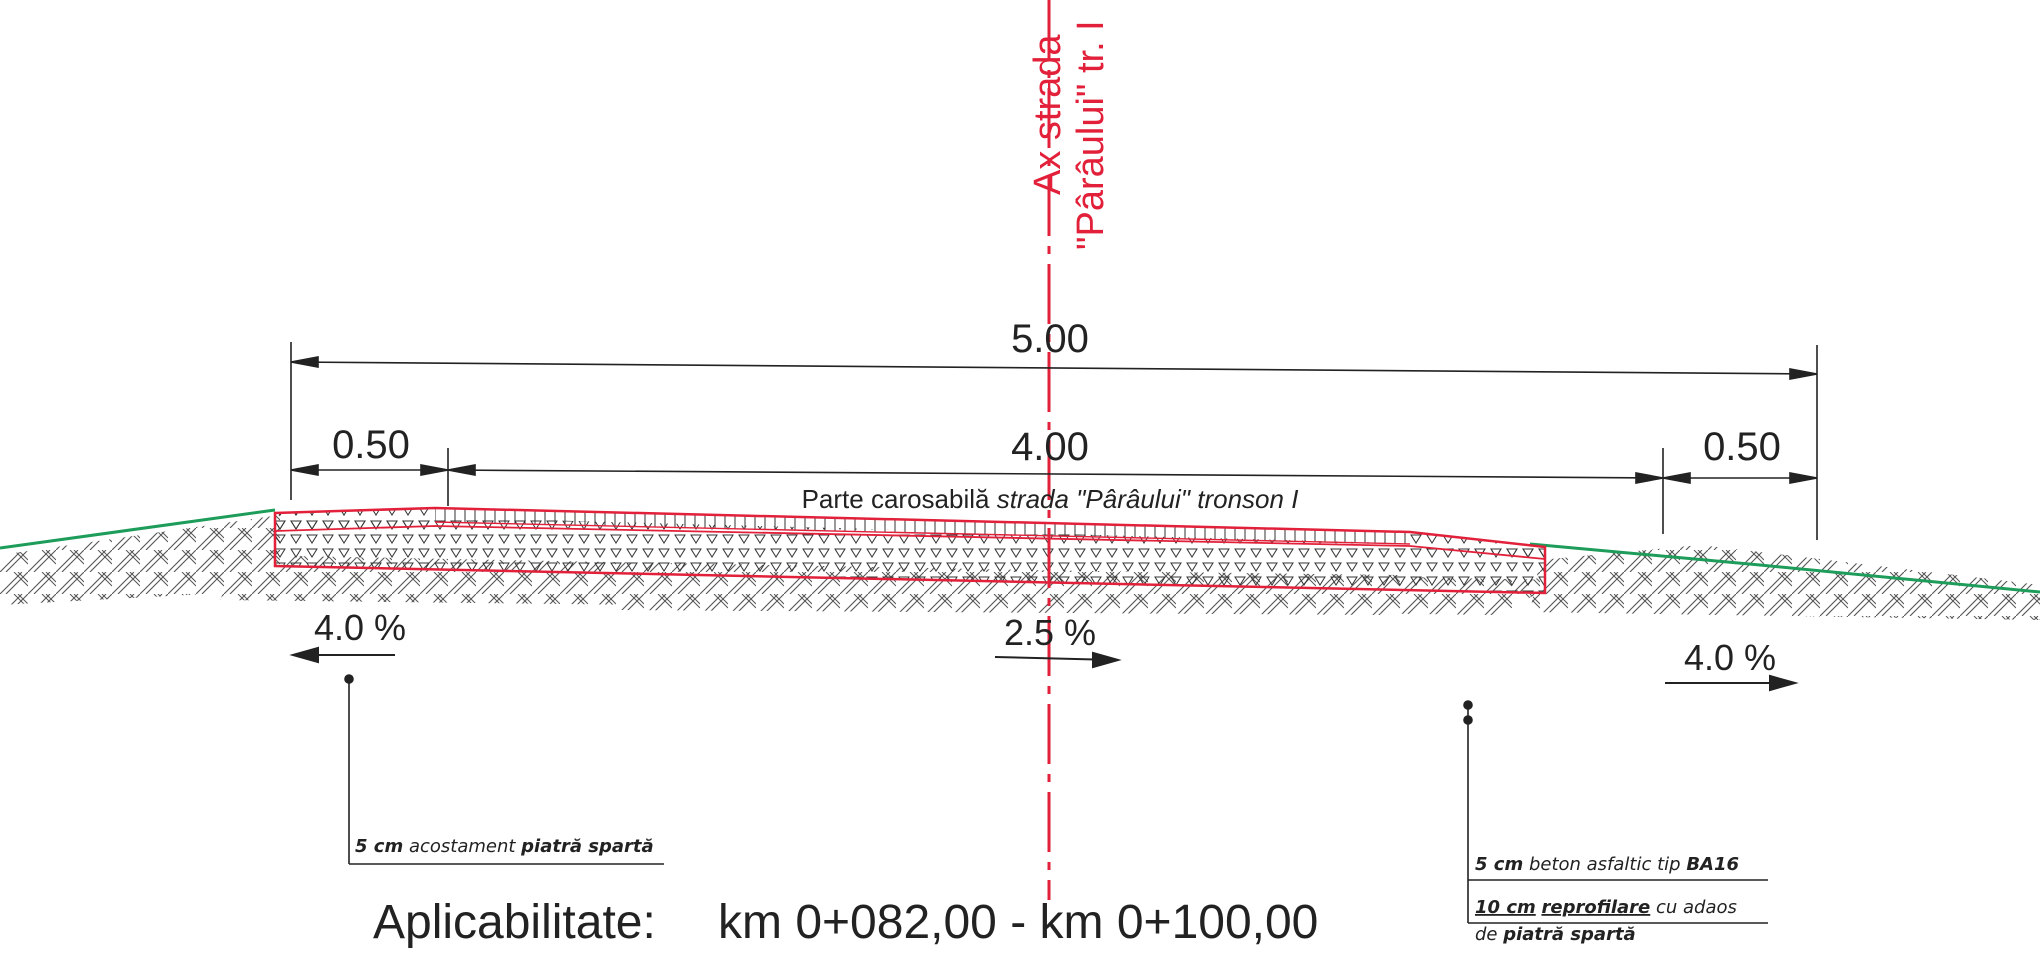 The height and width of the screenshot is (953, 2040). I want to click on axis-label-line2: "Pârâului" tr. I, so click(1091, 135).